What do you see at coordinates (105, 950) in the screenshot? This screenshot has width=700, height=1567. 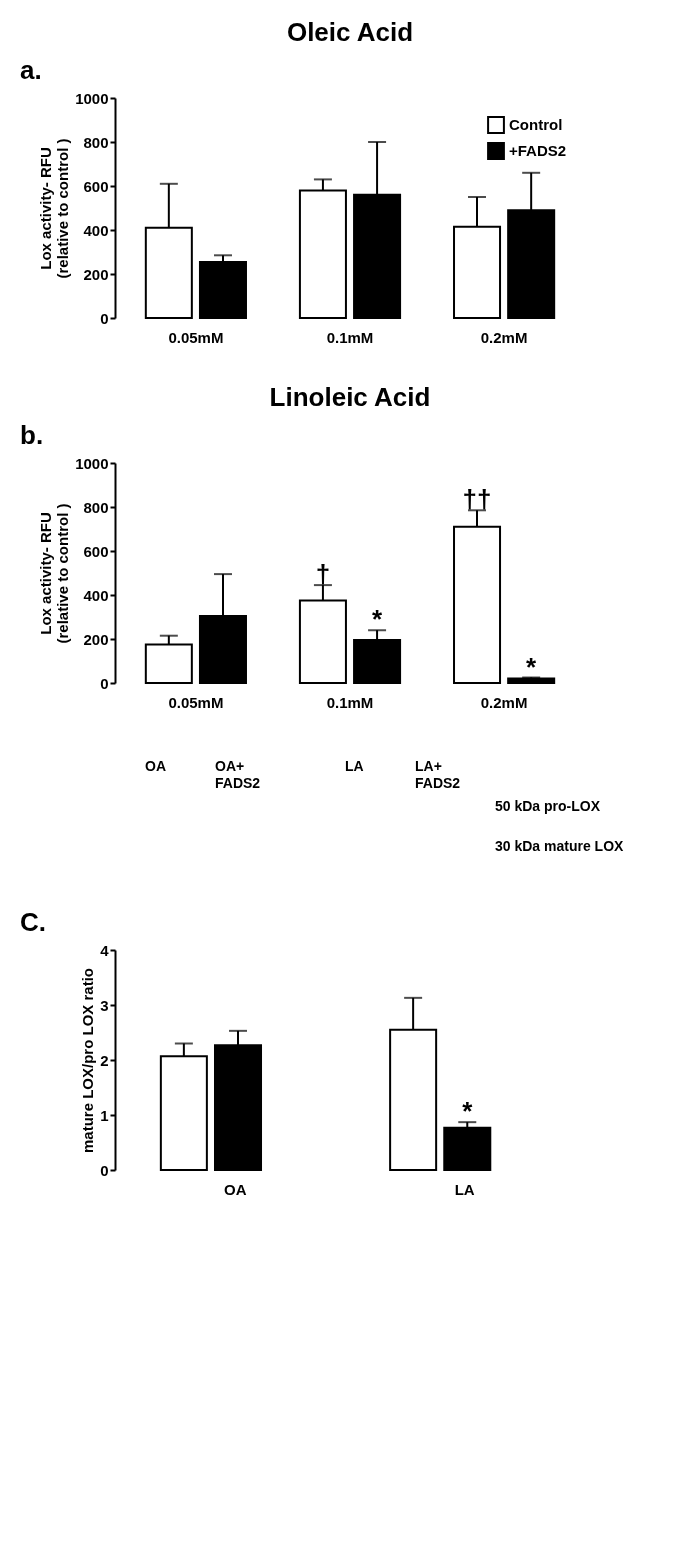 I see `y-tick-label: 4` at bounding box center [105, 950].